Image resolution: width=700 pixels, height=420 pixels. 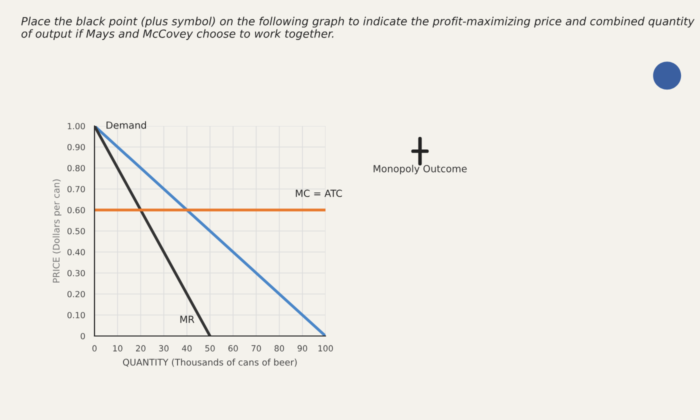 I want to click on y-tick-label: 0.40, so click(x=76, y=252).